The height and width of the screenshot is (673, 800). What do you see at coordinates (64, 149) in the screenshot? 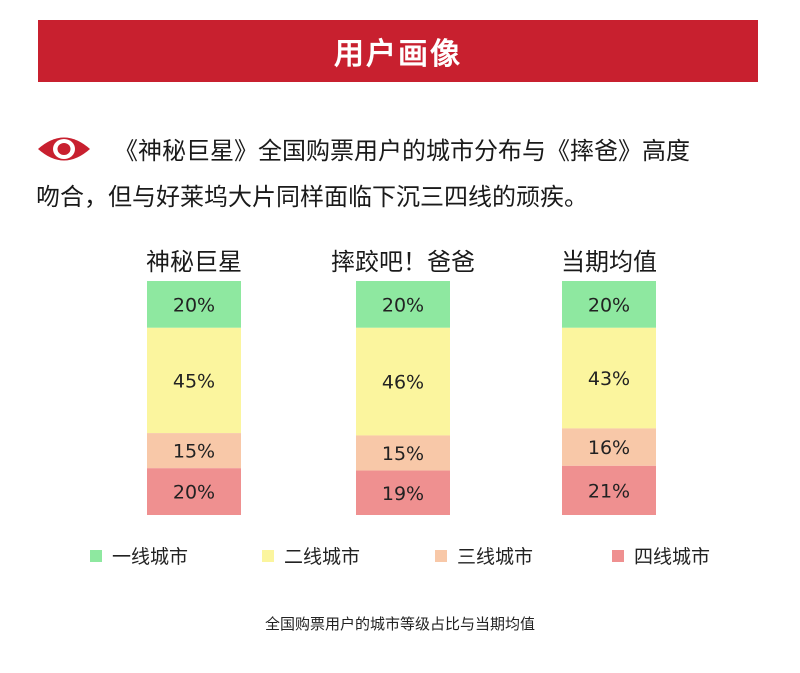
I see `eye-icon` at bounding box center [64, 149].